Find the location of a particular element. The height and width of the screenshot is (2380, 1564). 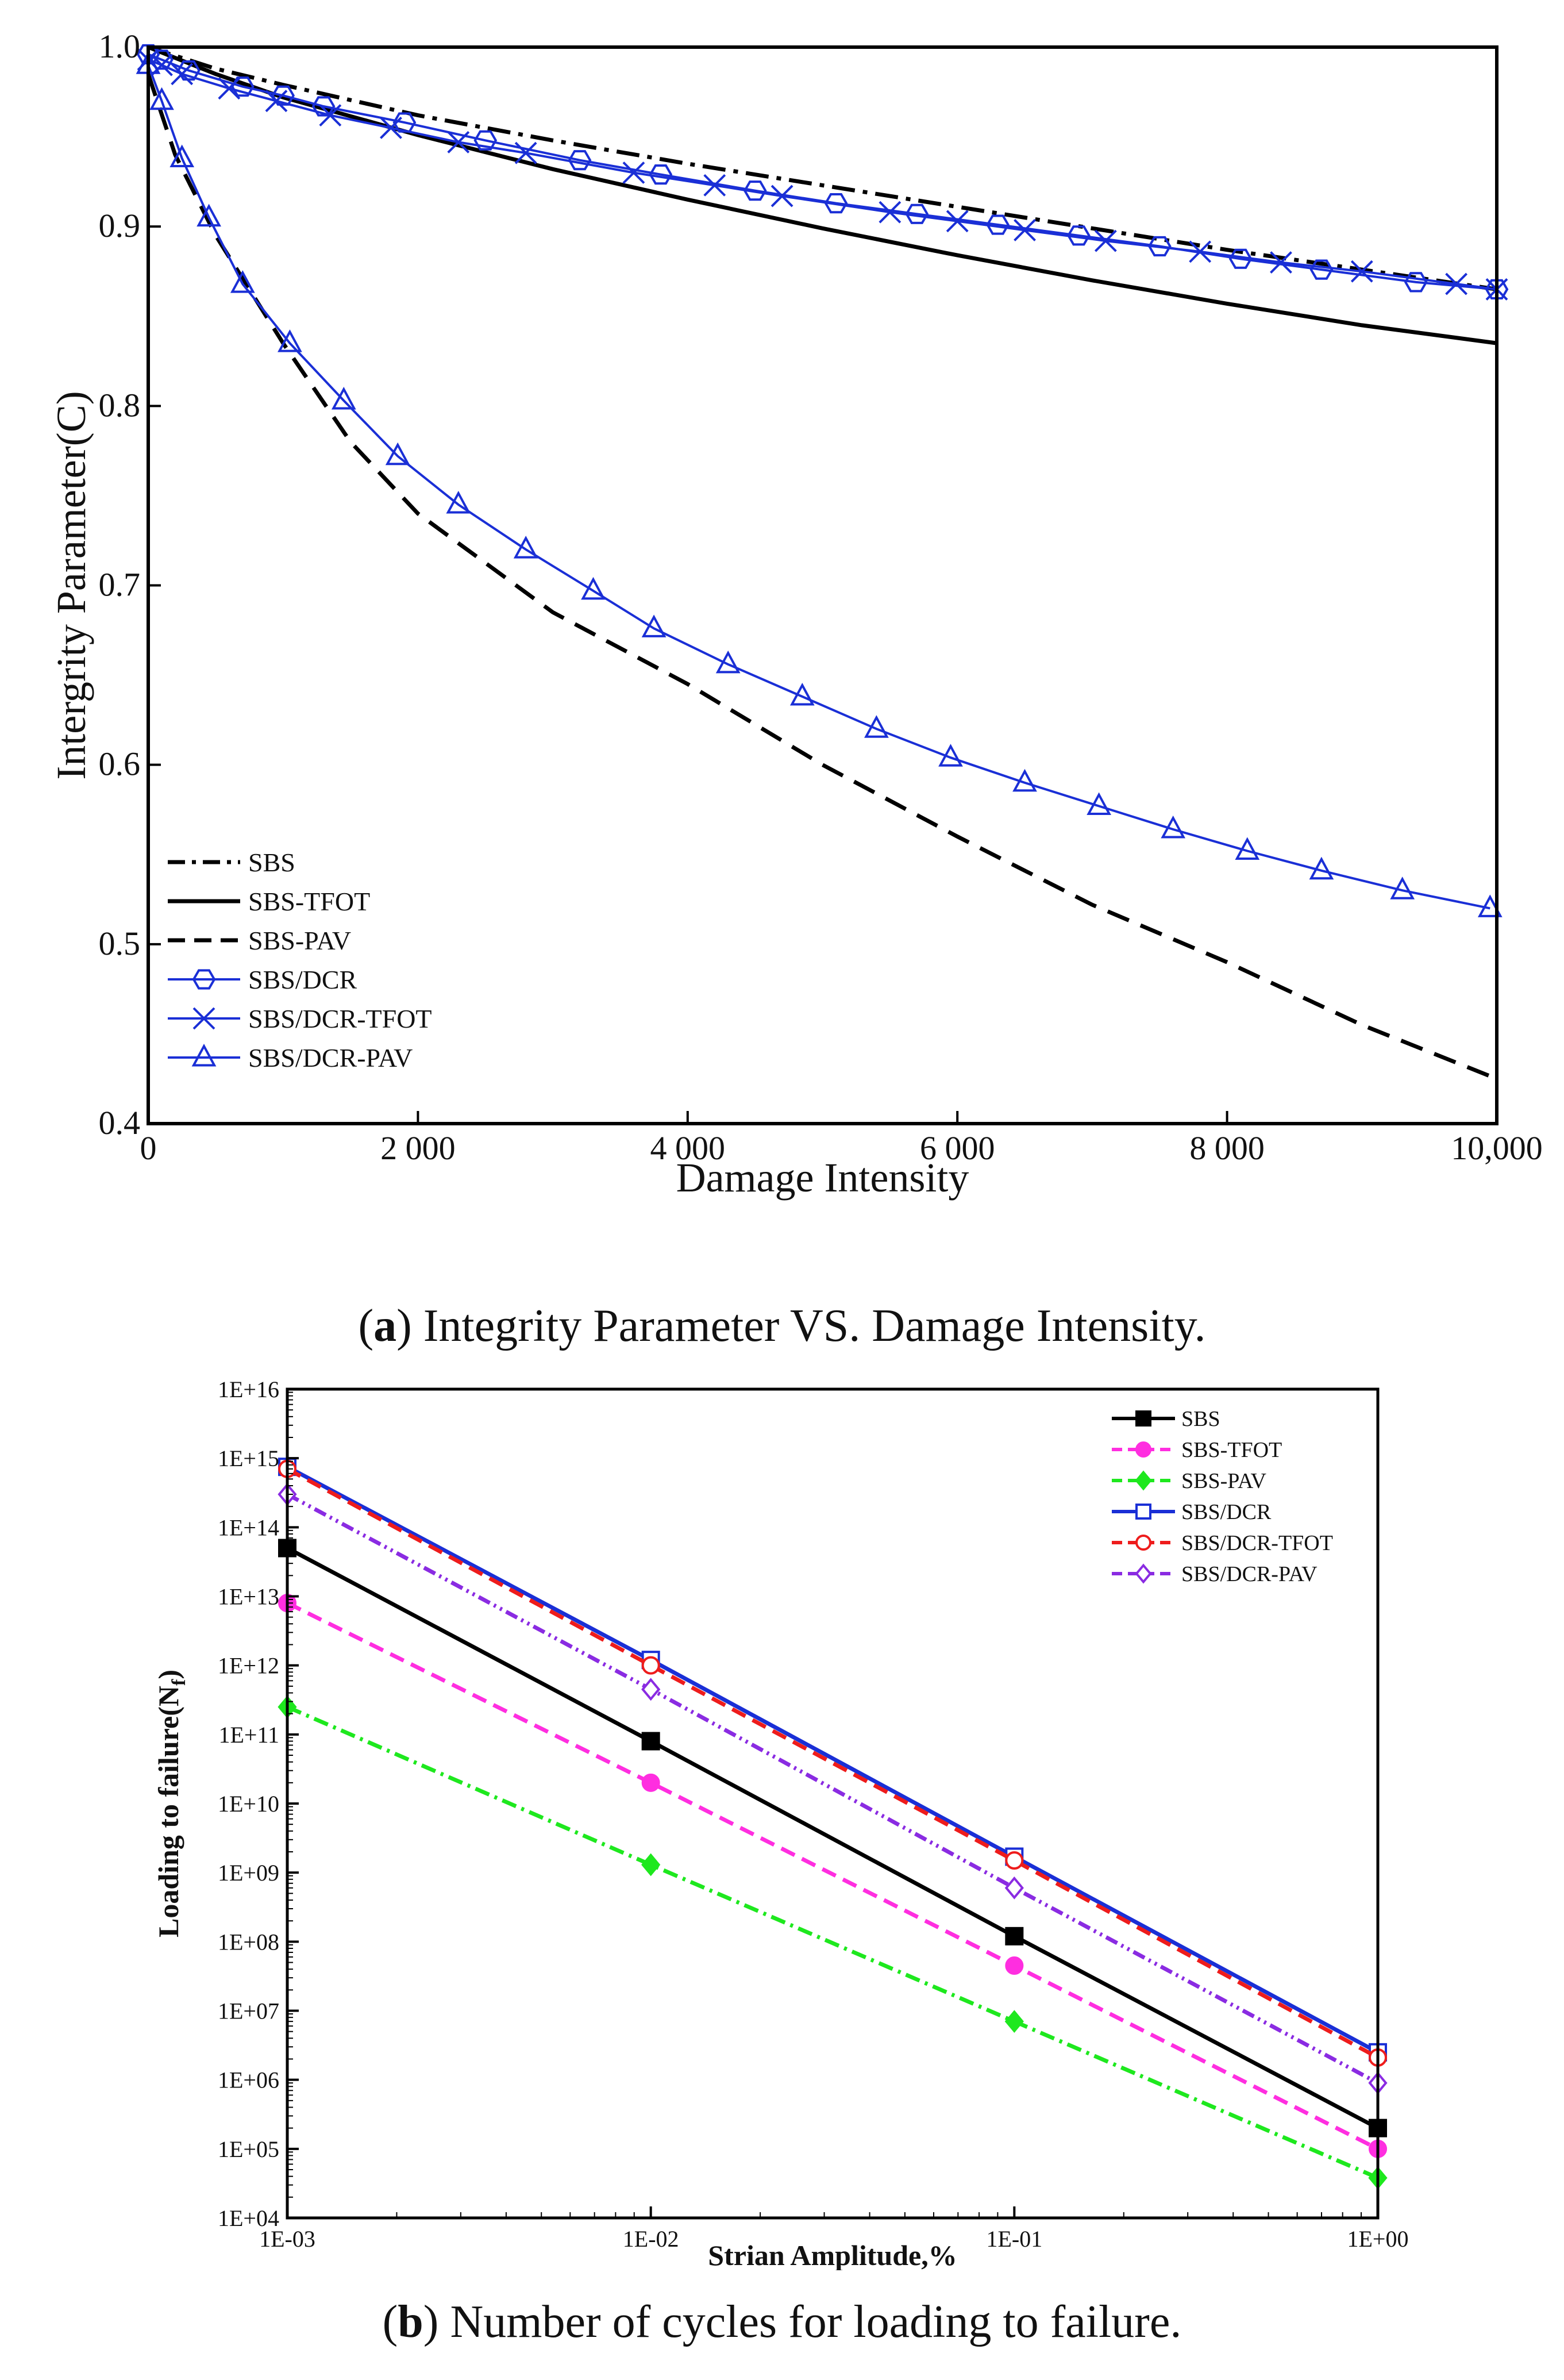

y-tick-label: 1E+16 is located at coordinates (248, 1389).